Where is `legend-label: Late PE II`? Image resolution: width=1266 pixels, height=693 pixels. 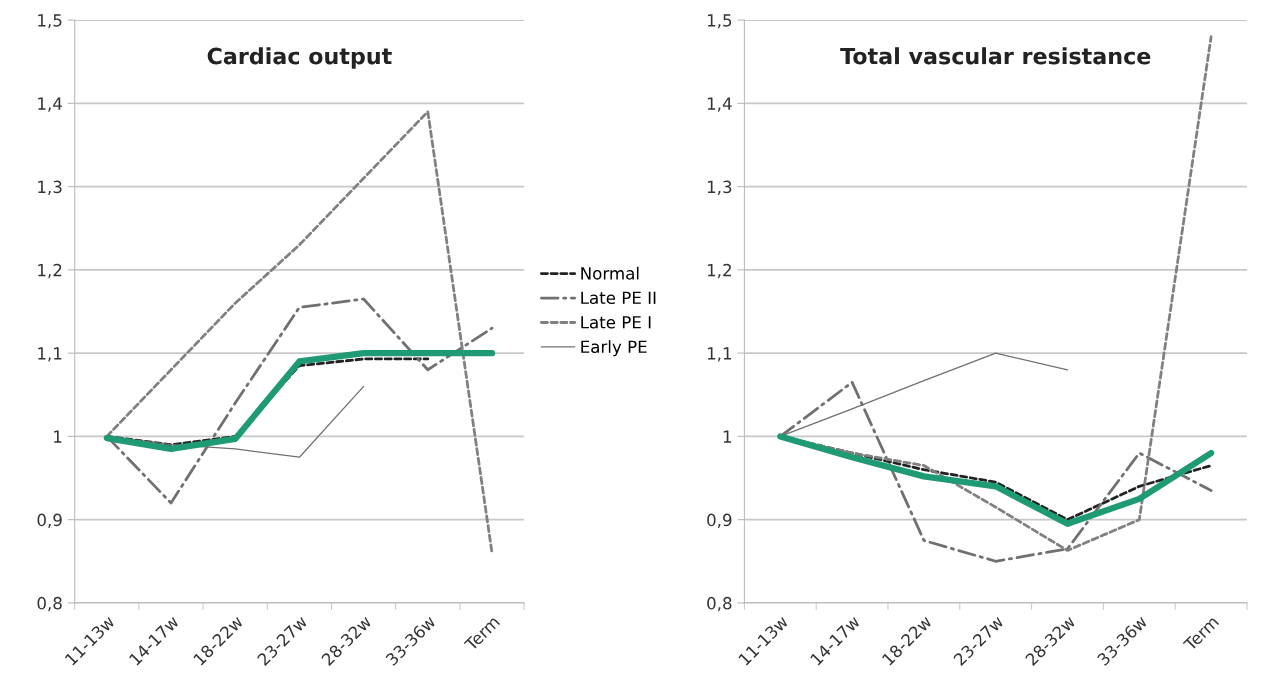 legend-label: Late PE II is located at coordinates (618, 298).